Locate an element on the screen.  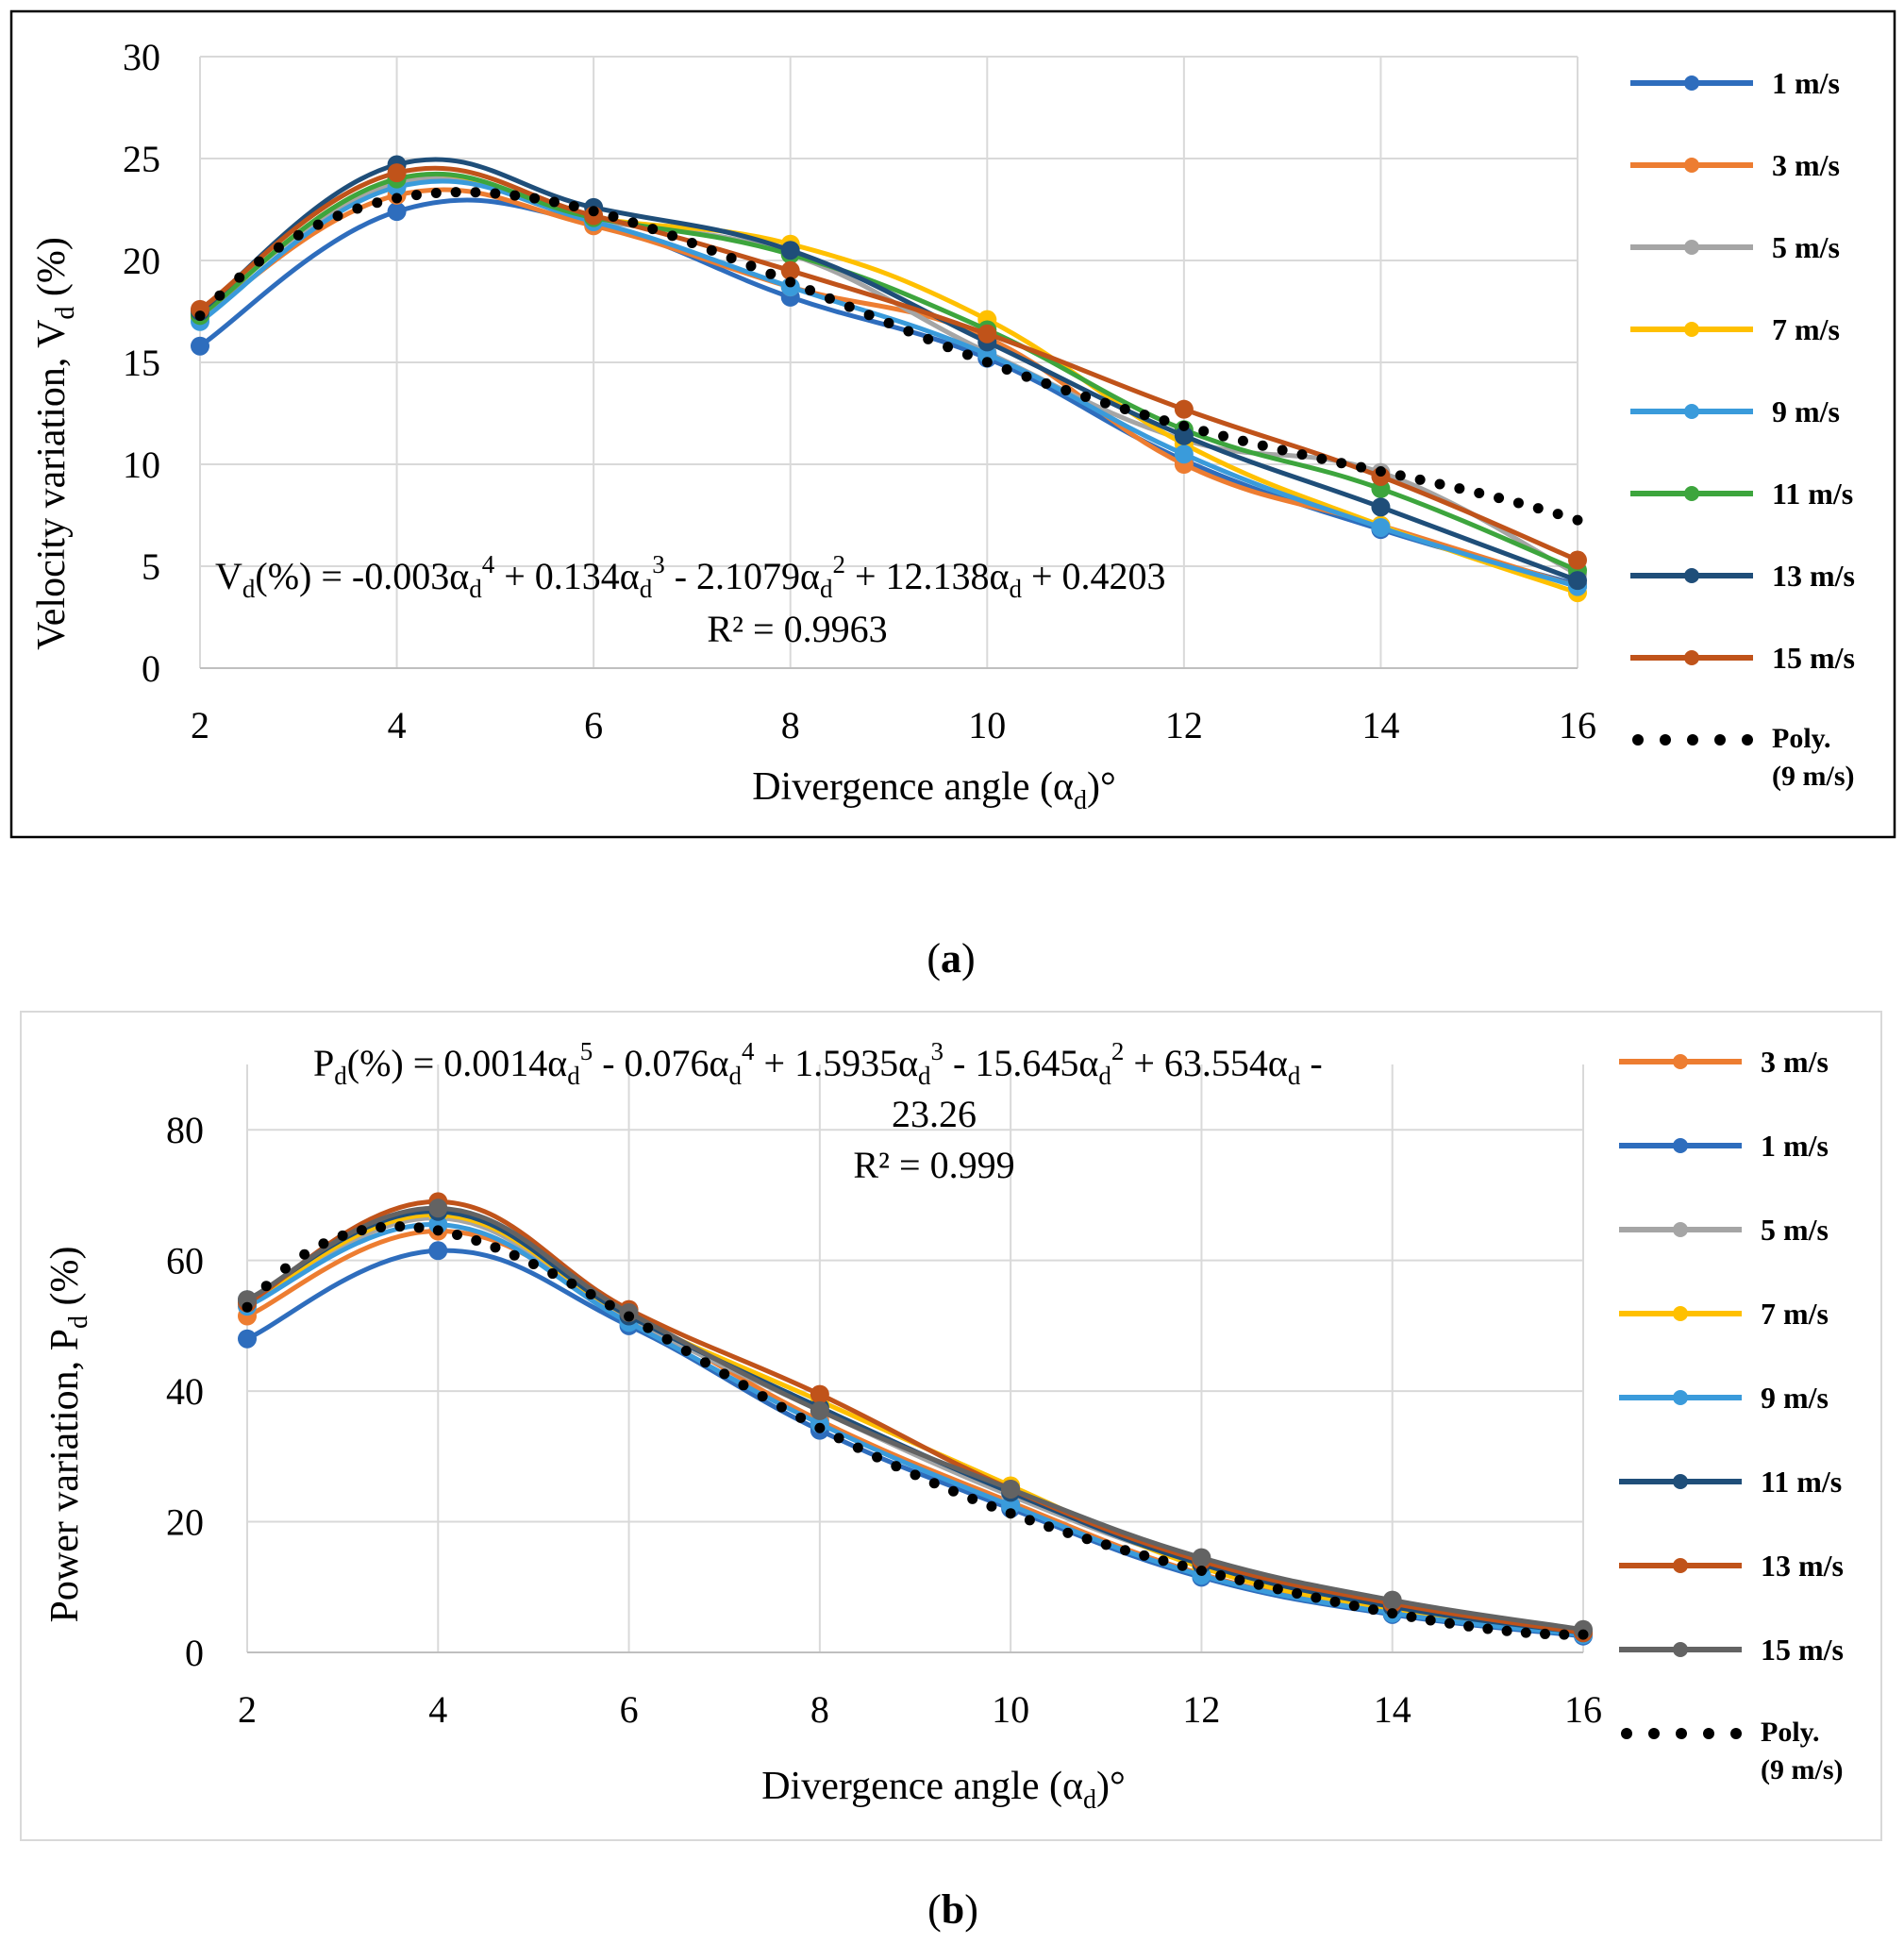
x-tick-label: 8 is located at coordinates (819, 1709).